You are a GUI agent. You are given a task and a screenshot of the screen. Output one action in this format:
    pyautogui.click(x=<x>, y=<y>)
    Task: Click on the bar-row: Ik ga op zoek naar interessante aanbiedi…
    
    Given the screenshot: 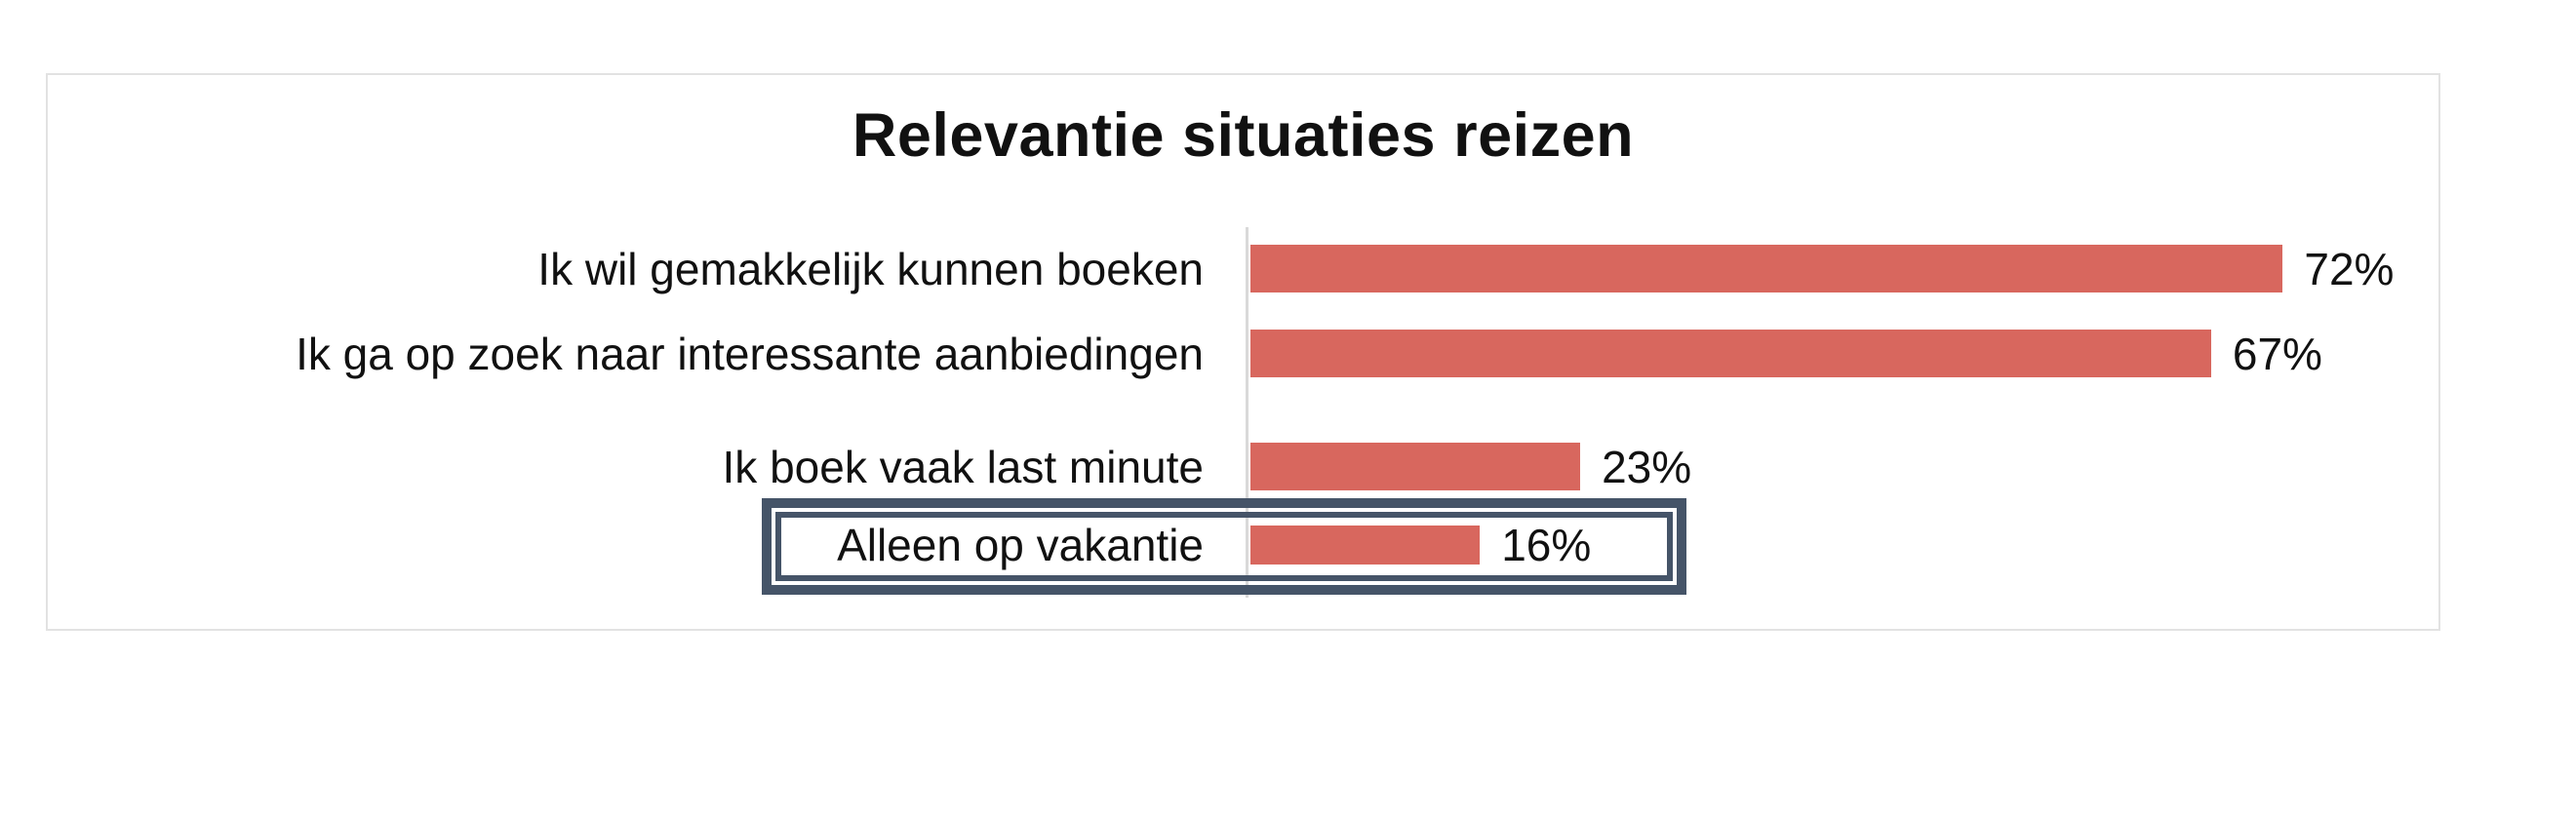 What is the action you would take?
    pyautogui.click(x=1243, y=353)
    